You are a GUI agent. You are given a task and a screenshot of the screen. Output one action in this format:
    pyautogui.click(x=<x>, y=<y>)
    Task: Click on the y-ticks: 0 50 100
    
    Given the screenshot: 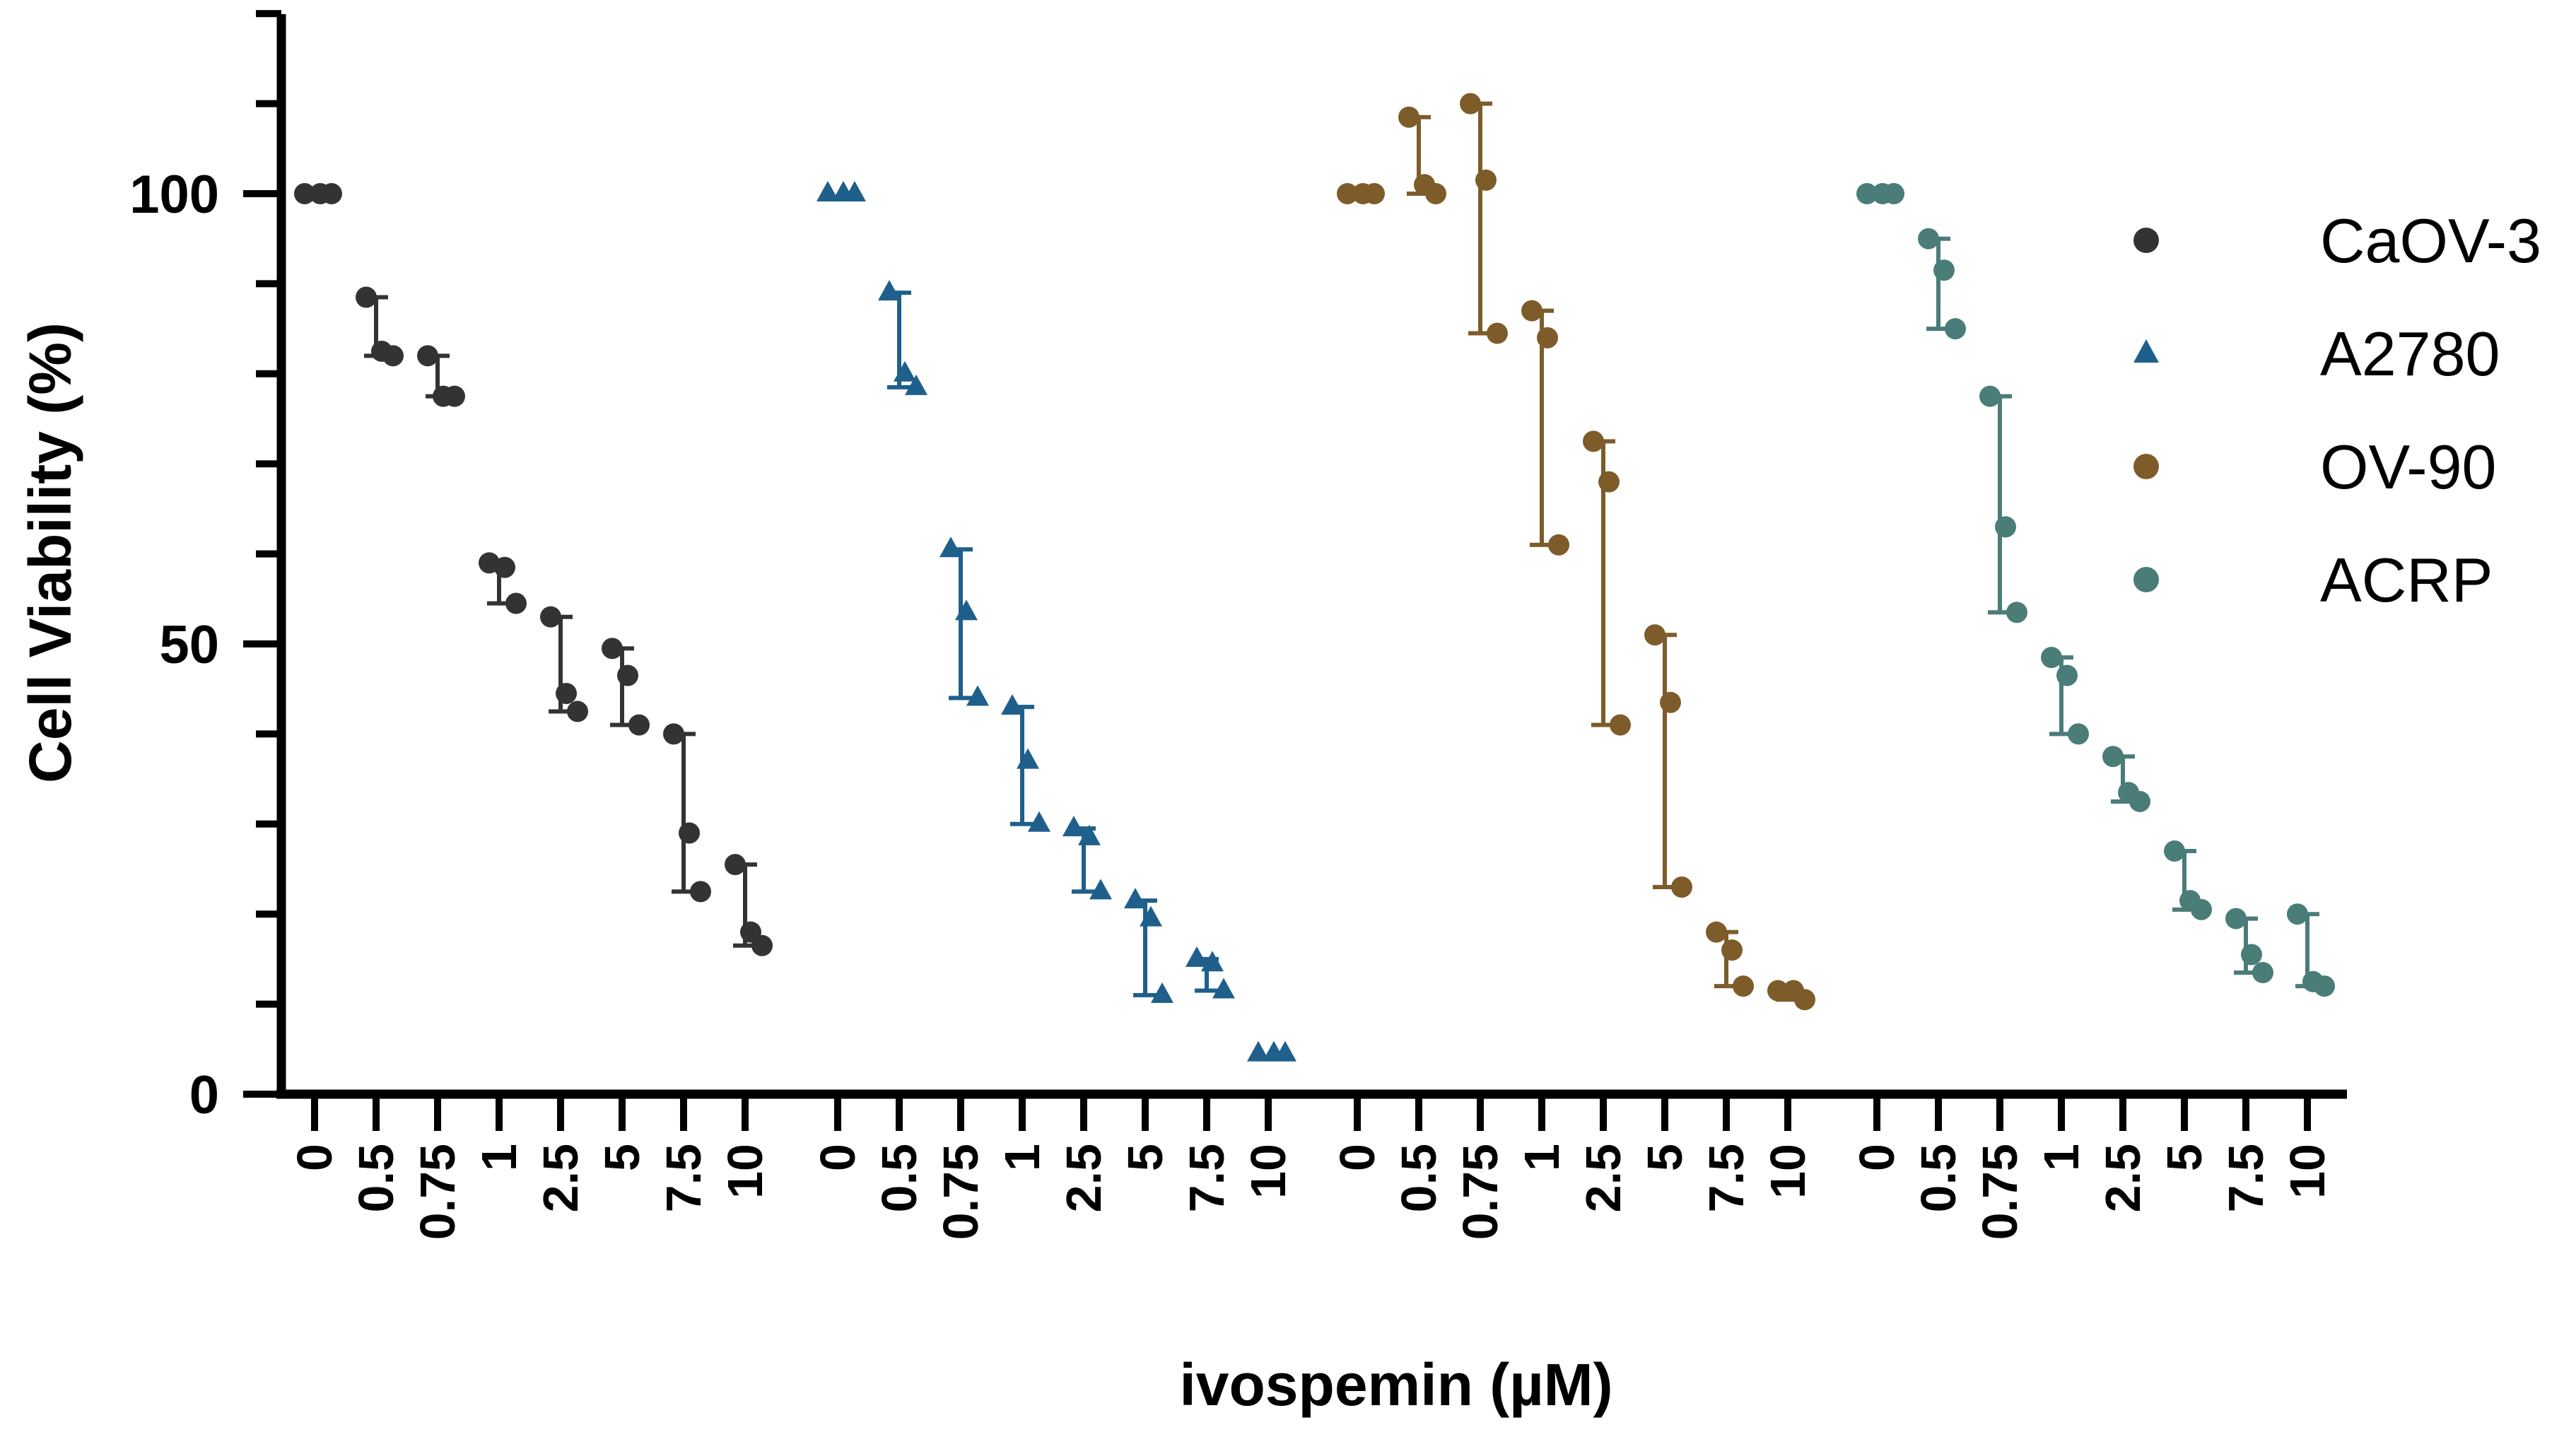 What is the action you would take?
    pyautogui.click(x=205, y=567)
    